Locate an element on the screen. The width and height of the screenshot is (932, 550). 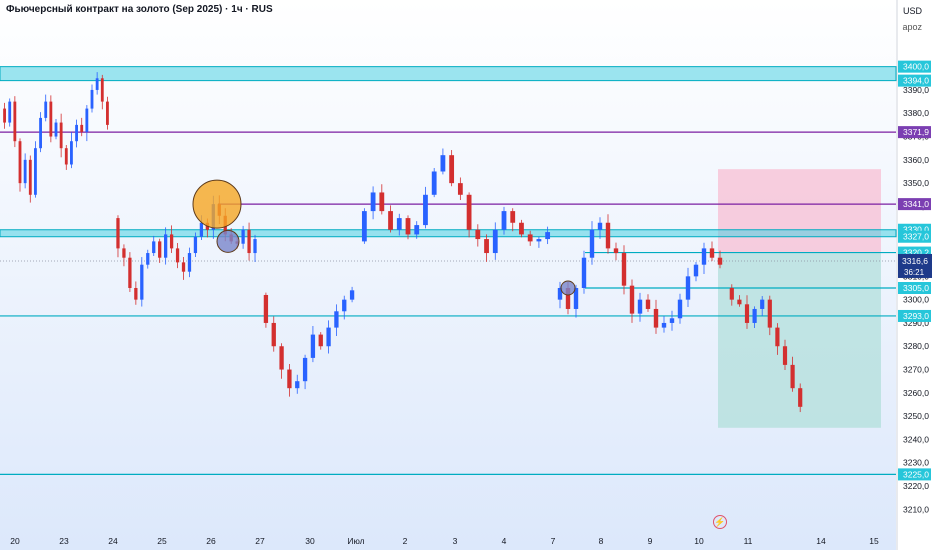
orange-marker is located at coordinates (217, 204).